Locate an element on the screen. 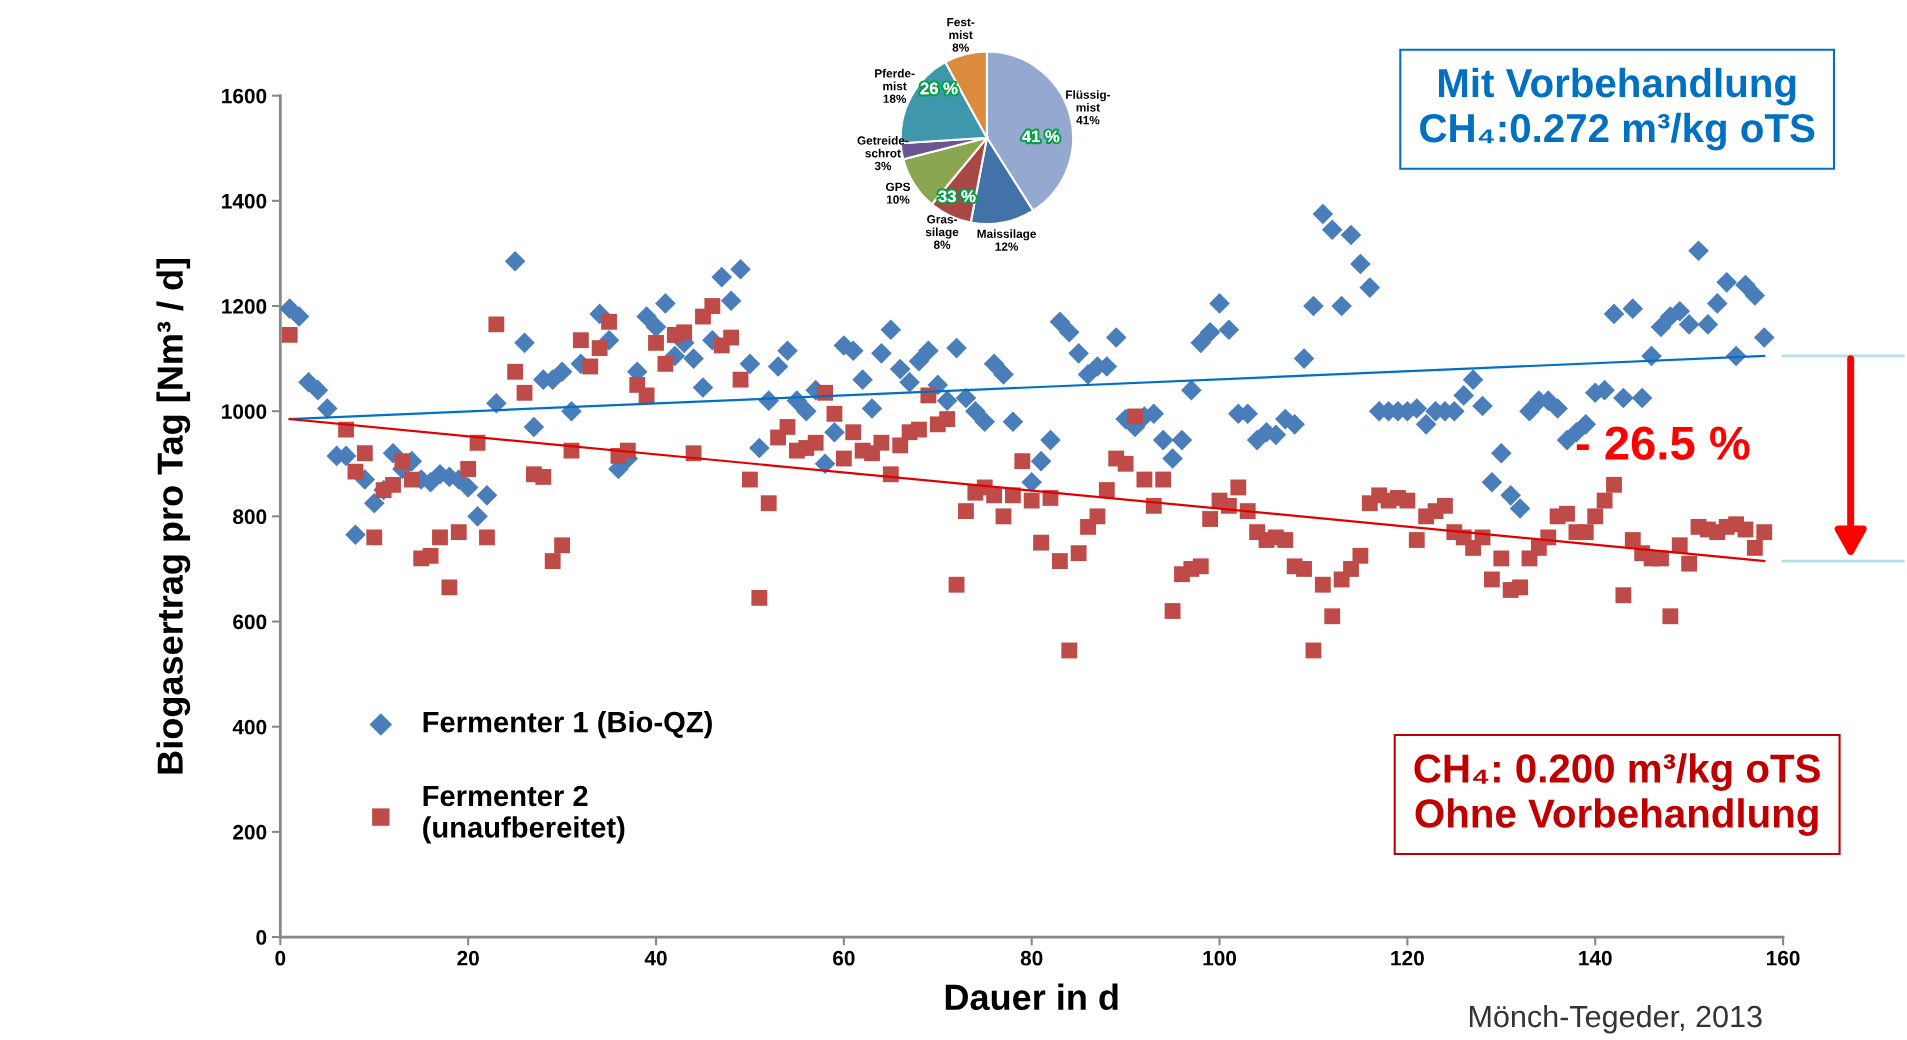  annotation: 41 % is located at coordinates (1041, 136).